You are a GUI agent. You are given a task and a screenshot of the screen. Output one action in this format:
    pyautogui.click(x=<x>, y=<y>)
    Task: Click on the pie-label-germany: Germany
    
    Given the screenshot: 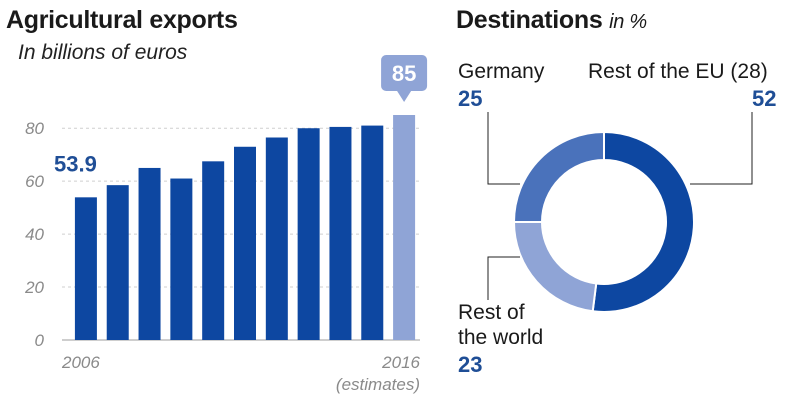 What is the action you would take?
    pyautogui.click(x=501, y=71)
    